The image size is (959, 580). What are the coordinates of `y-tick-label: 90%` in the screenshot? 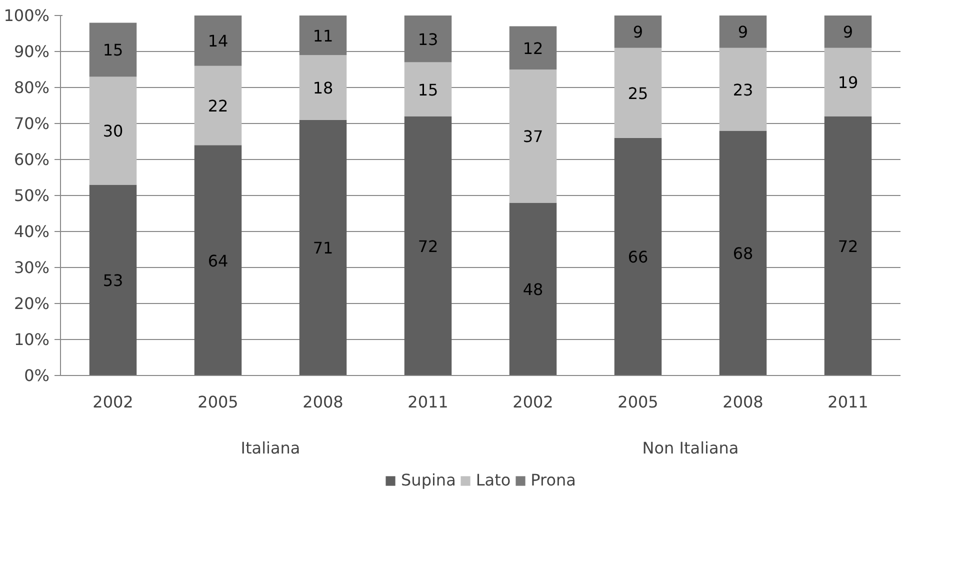 It's located at (32, 51).